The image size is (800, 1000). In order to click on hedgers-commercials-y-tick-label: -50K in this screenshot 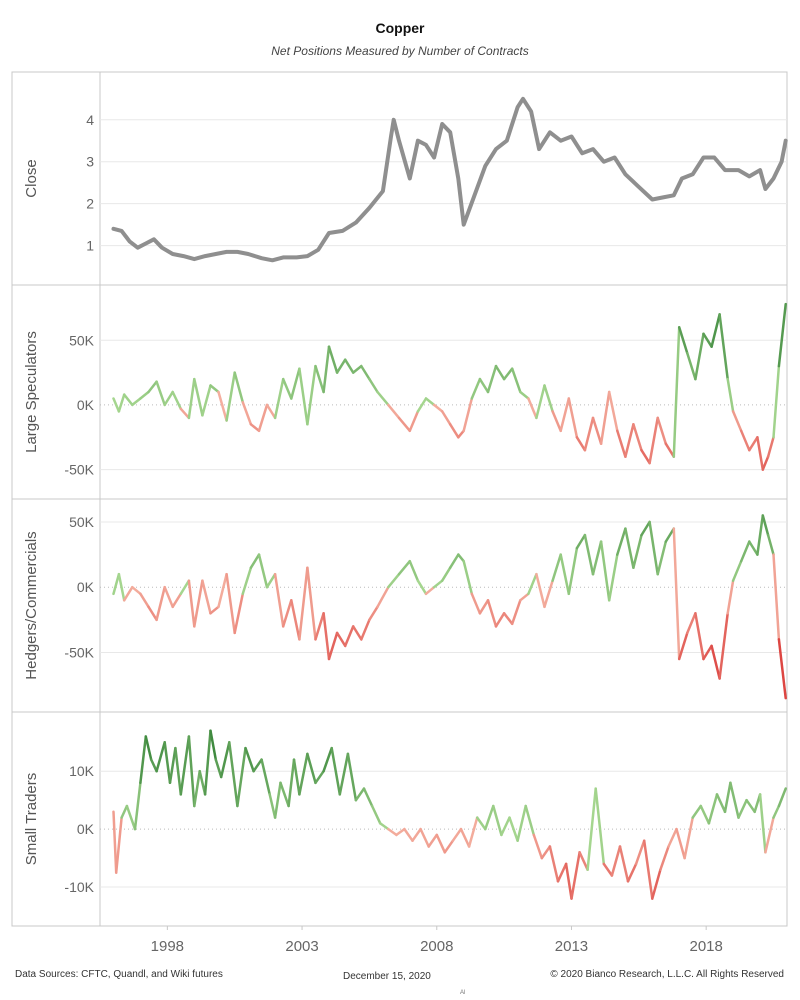, I will do `click(79, 652)`.